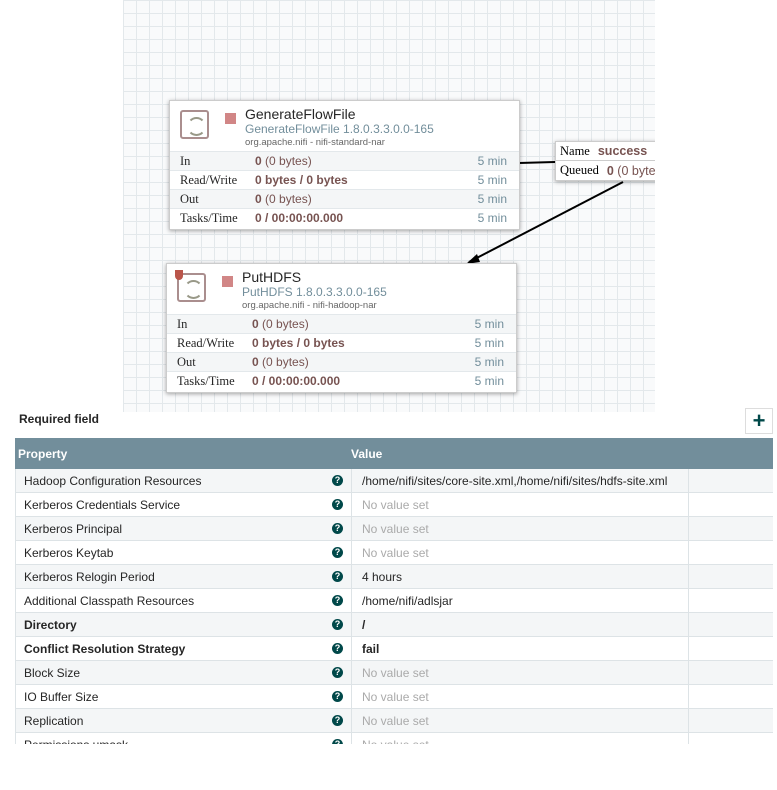 The width and height of the screenshot is (777, 790). Describe the element at coordinates (179, 275) in the screenshot. I see `restricted-shield-icon` at that location.